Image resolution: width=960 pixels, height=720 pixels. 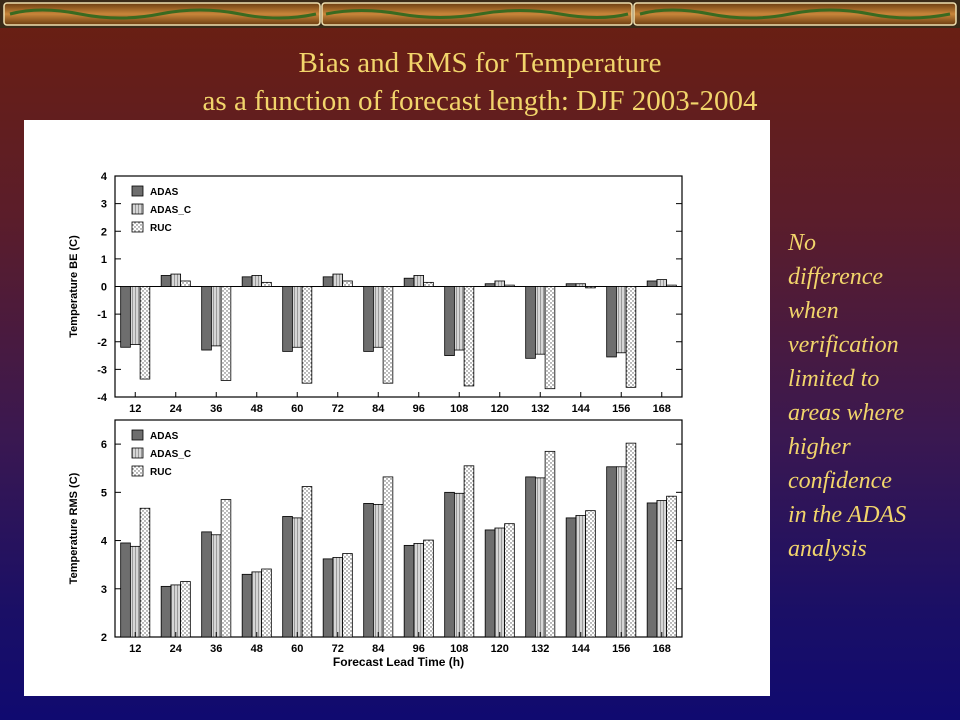 I want to click on note-line: higher, so click(x=819, y=447).